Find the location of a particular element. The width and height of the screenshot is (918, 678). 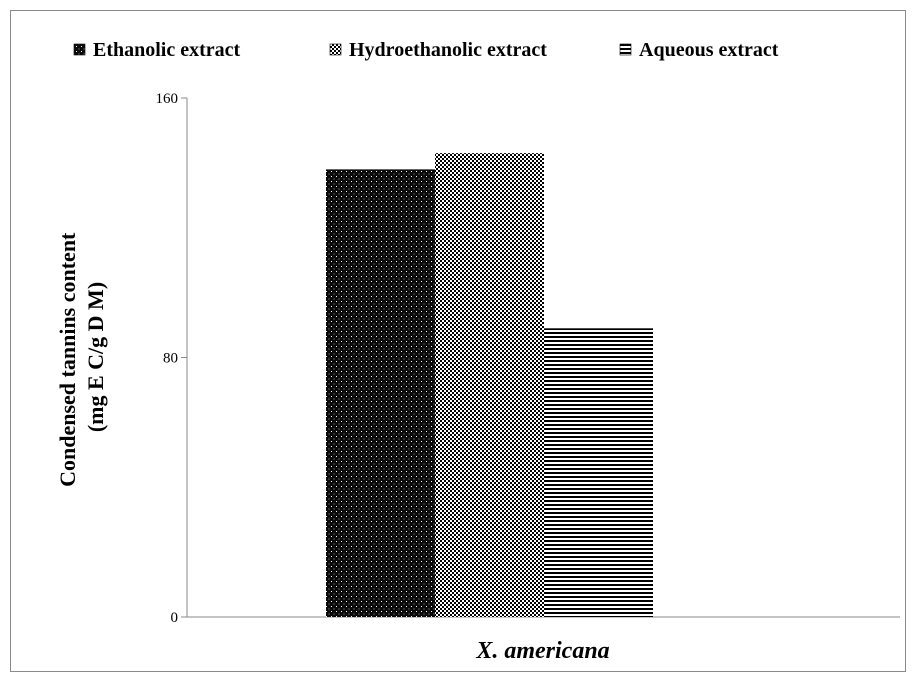

y-axis-label: Condensed tannins content (mg E C/g D M) is located at coordinates (81, 357).